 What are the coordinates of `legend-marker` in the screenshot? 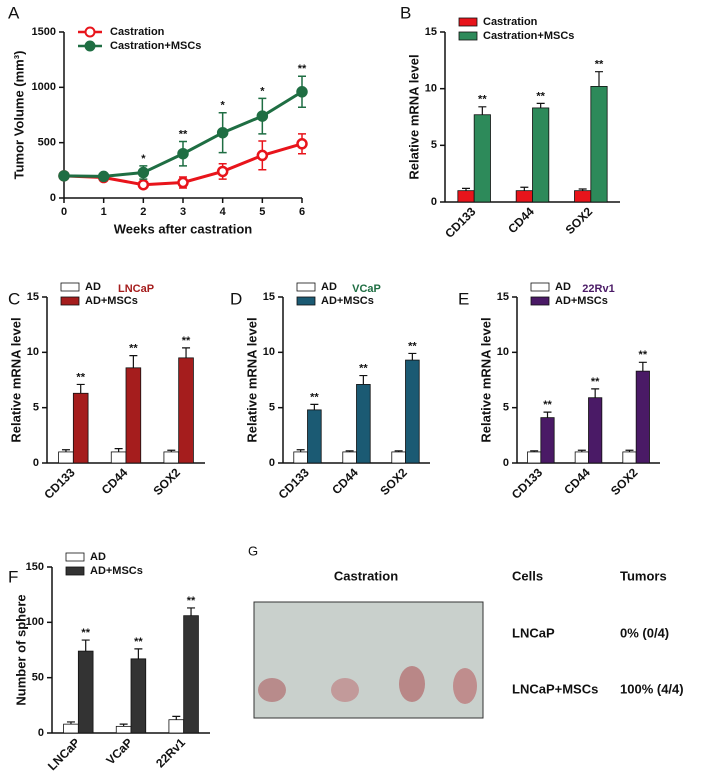 It's located at (90, 32).